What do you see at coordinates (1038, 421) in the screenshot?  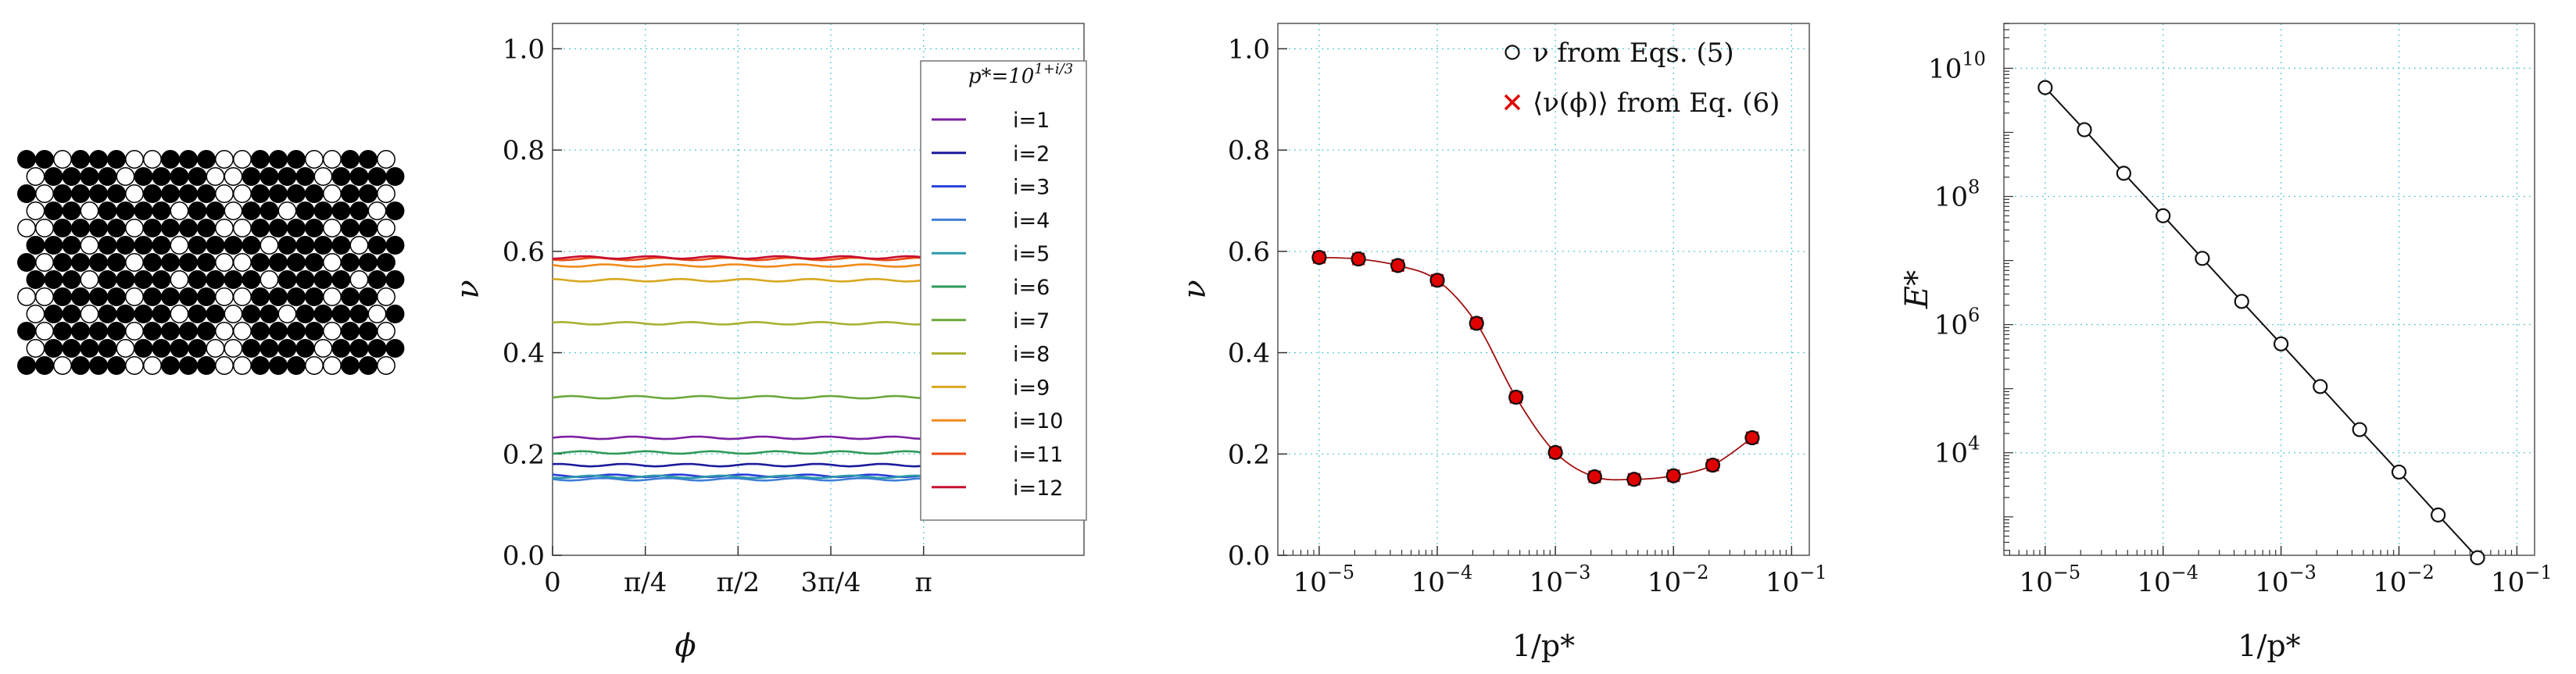 I see `legend-label: i=10` at bounding box center [1038, 421].